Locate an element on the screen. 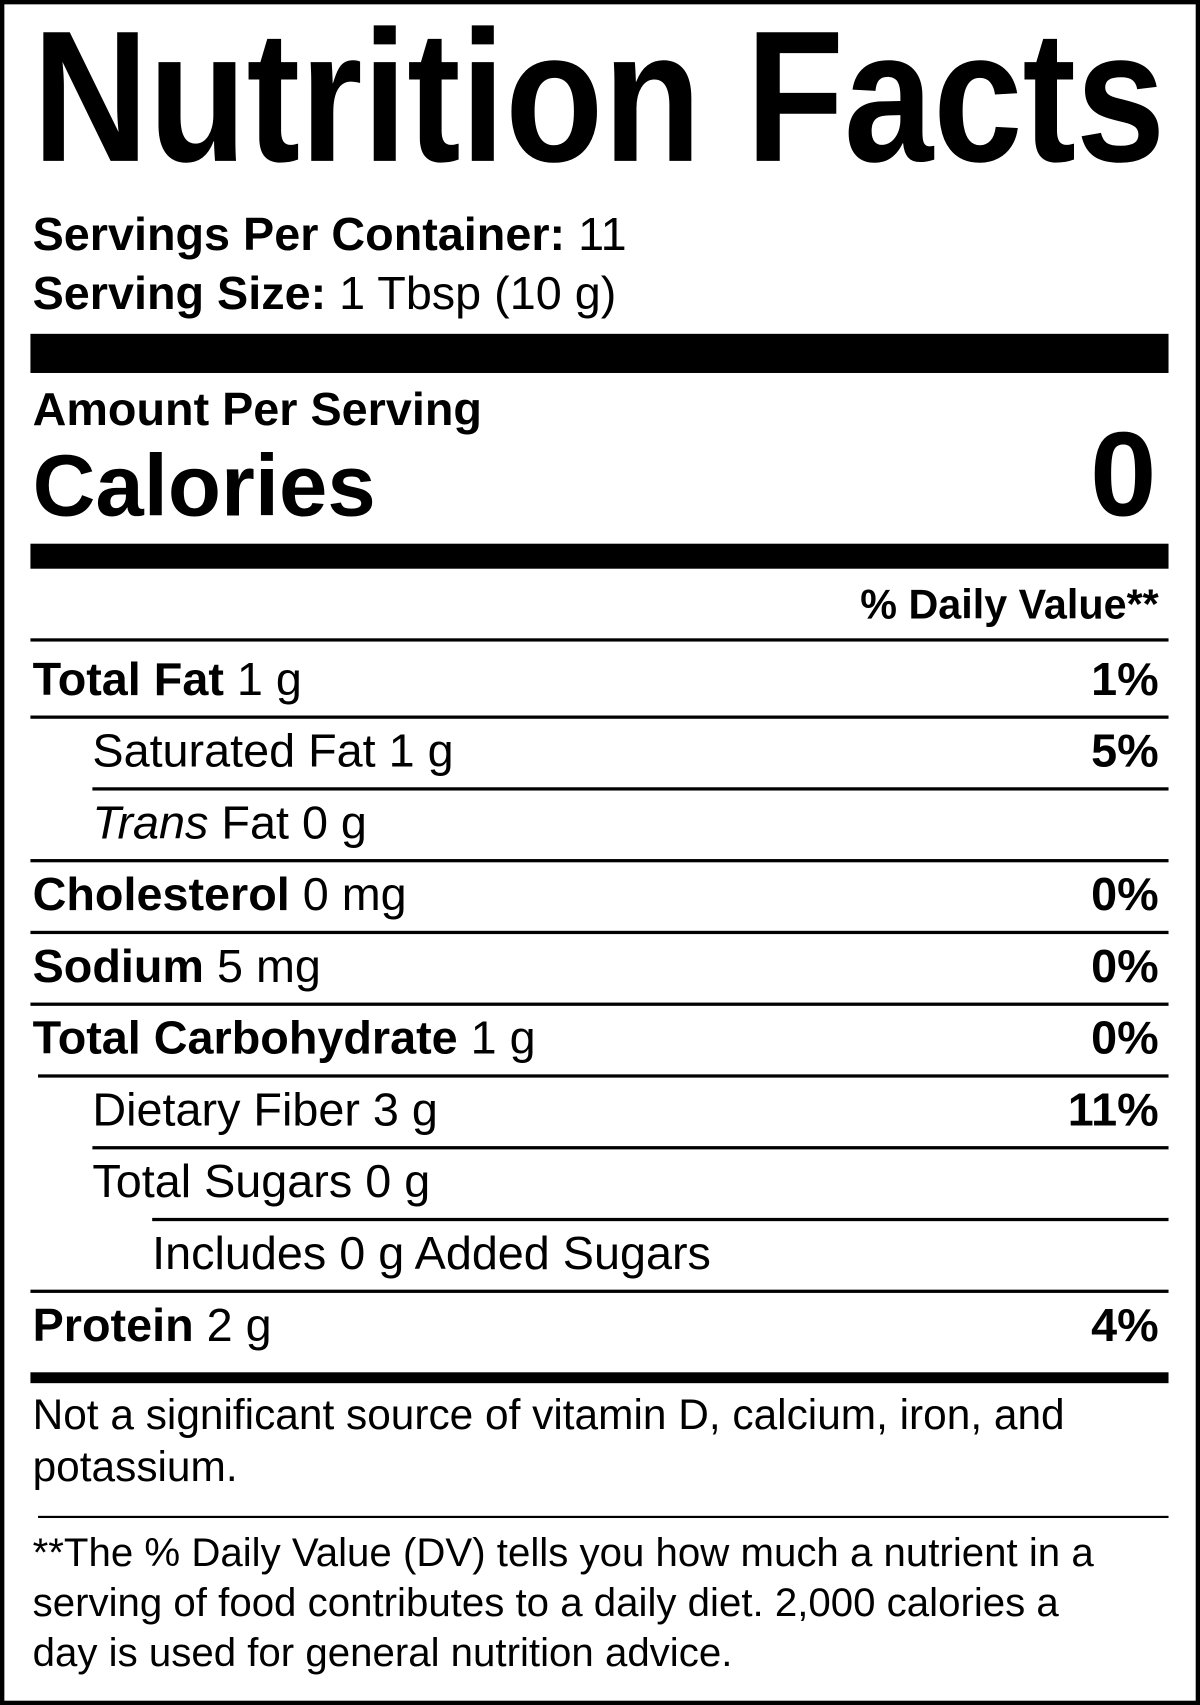  nutrient-row: Dietary Fiber 3 g is located at coordinates (265, 1110).